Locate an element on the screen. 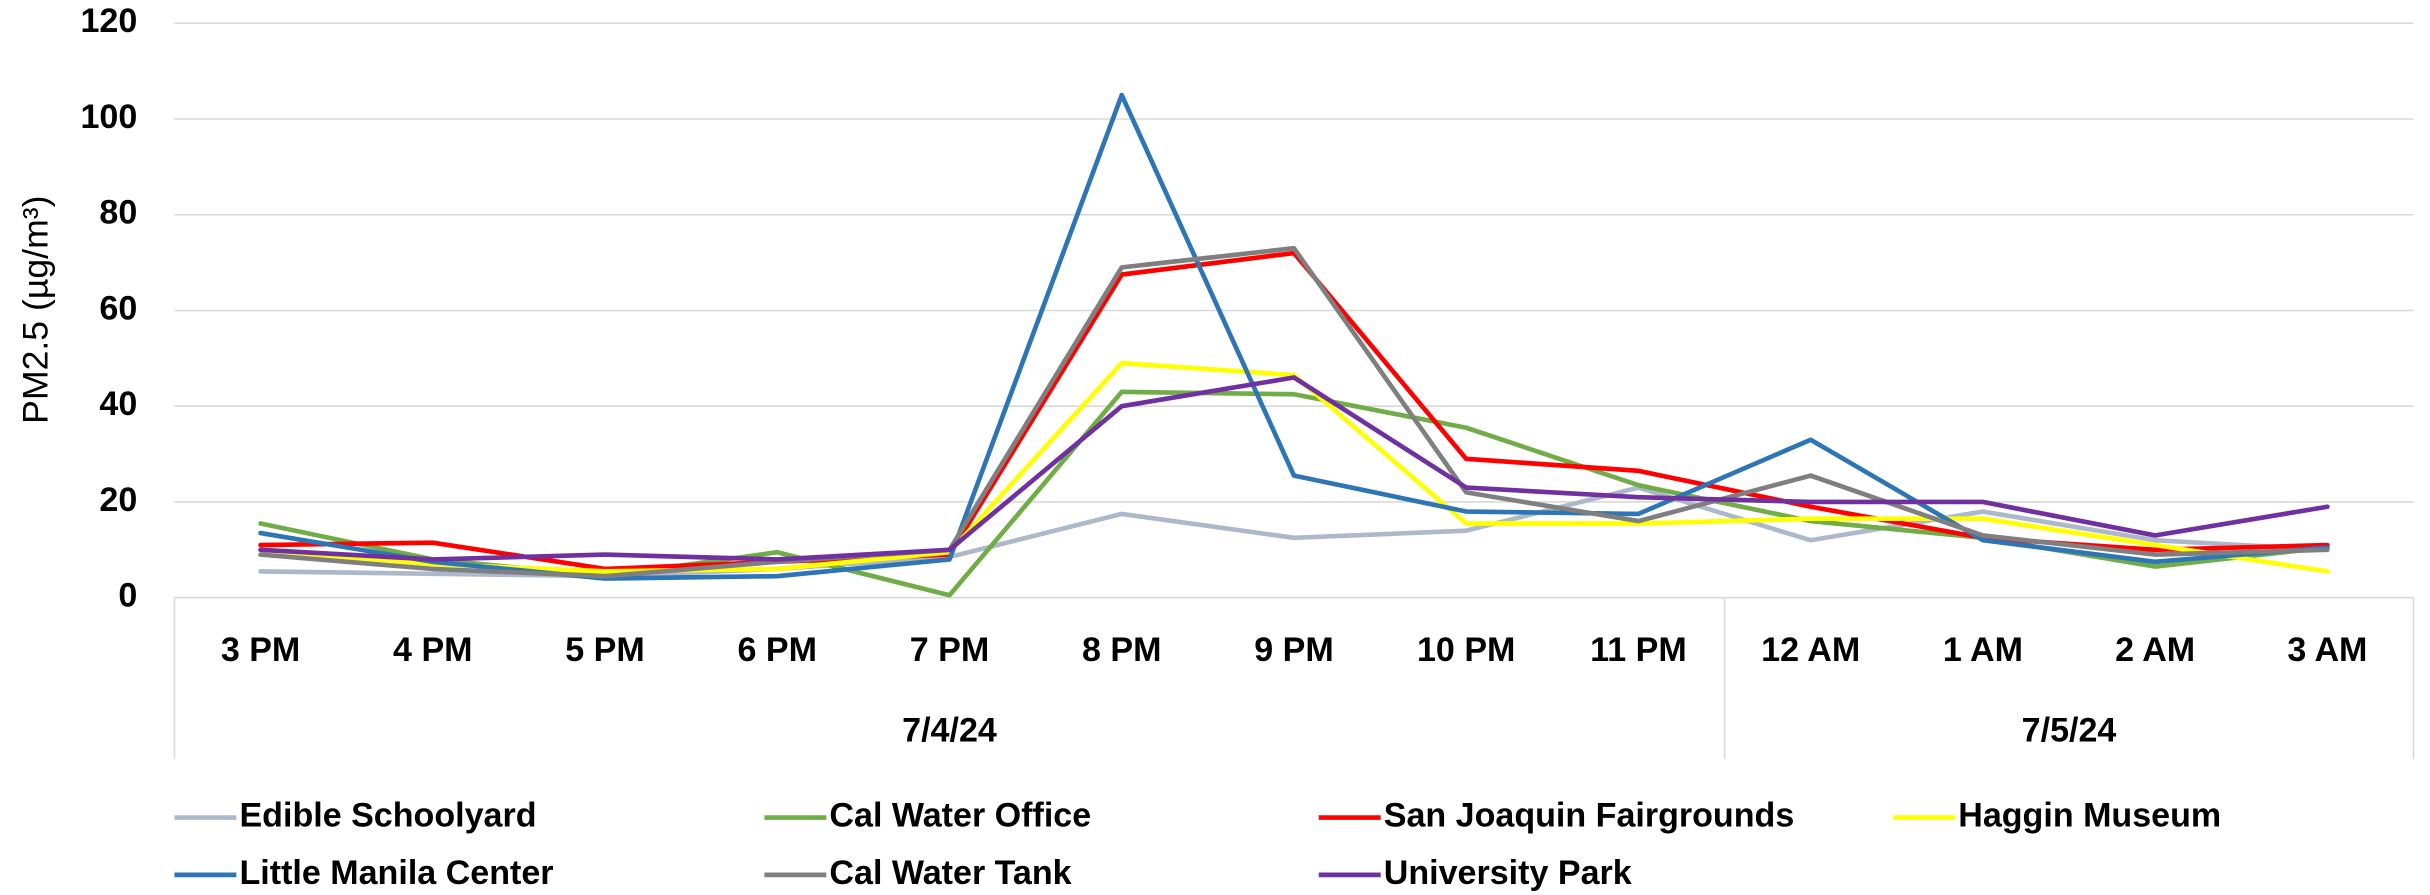 The image size is (2430, 895). legend-label: Cal Water Office is located at coordinates (960, 816).